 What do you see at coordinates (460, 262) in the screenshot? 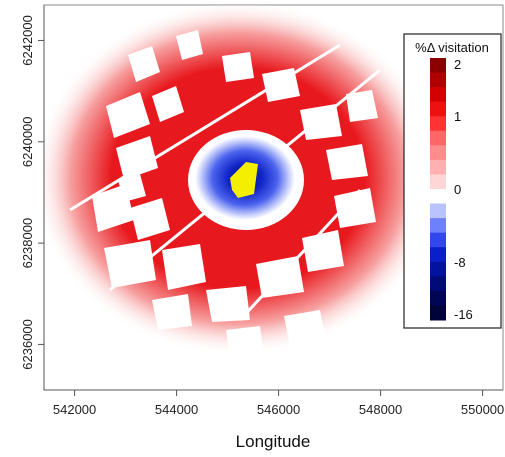
I see `legend-tick-label: -8` at bounding box center [460, 262].